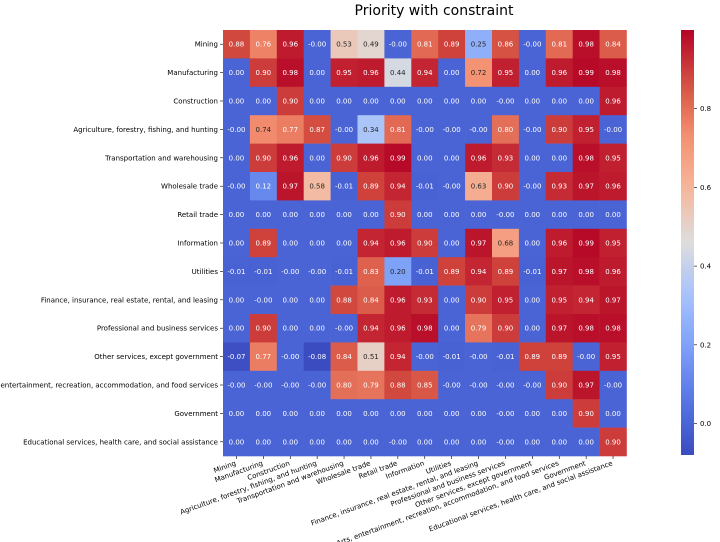 This screenshot has width=720, height=542. I want to click on colorbar-tick-label: 0.6, so click(706, 188).